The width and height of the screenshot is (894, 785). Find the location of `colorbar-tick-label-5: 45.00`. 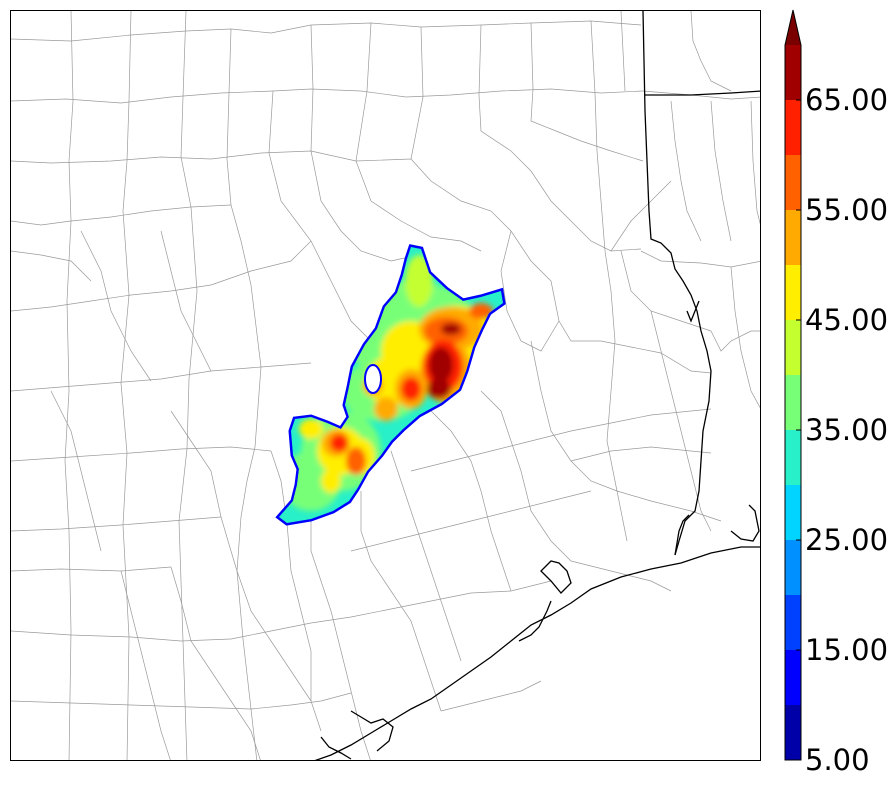

colorbar-tick-label-5: 45.00 is located at coordinates (847, 320).